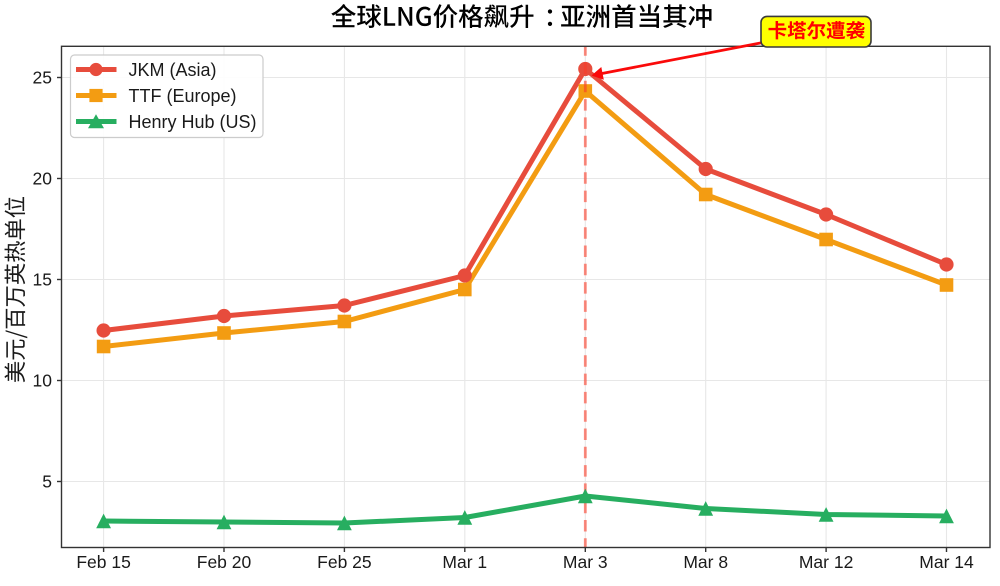  Describe the element at coordinates (43, 179) in the screenshot. I see `svg-text: 20` at that location.